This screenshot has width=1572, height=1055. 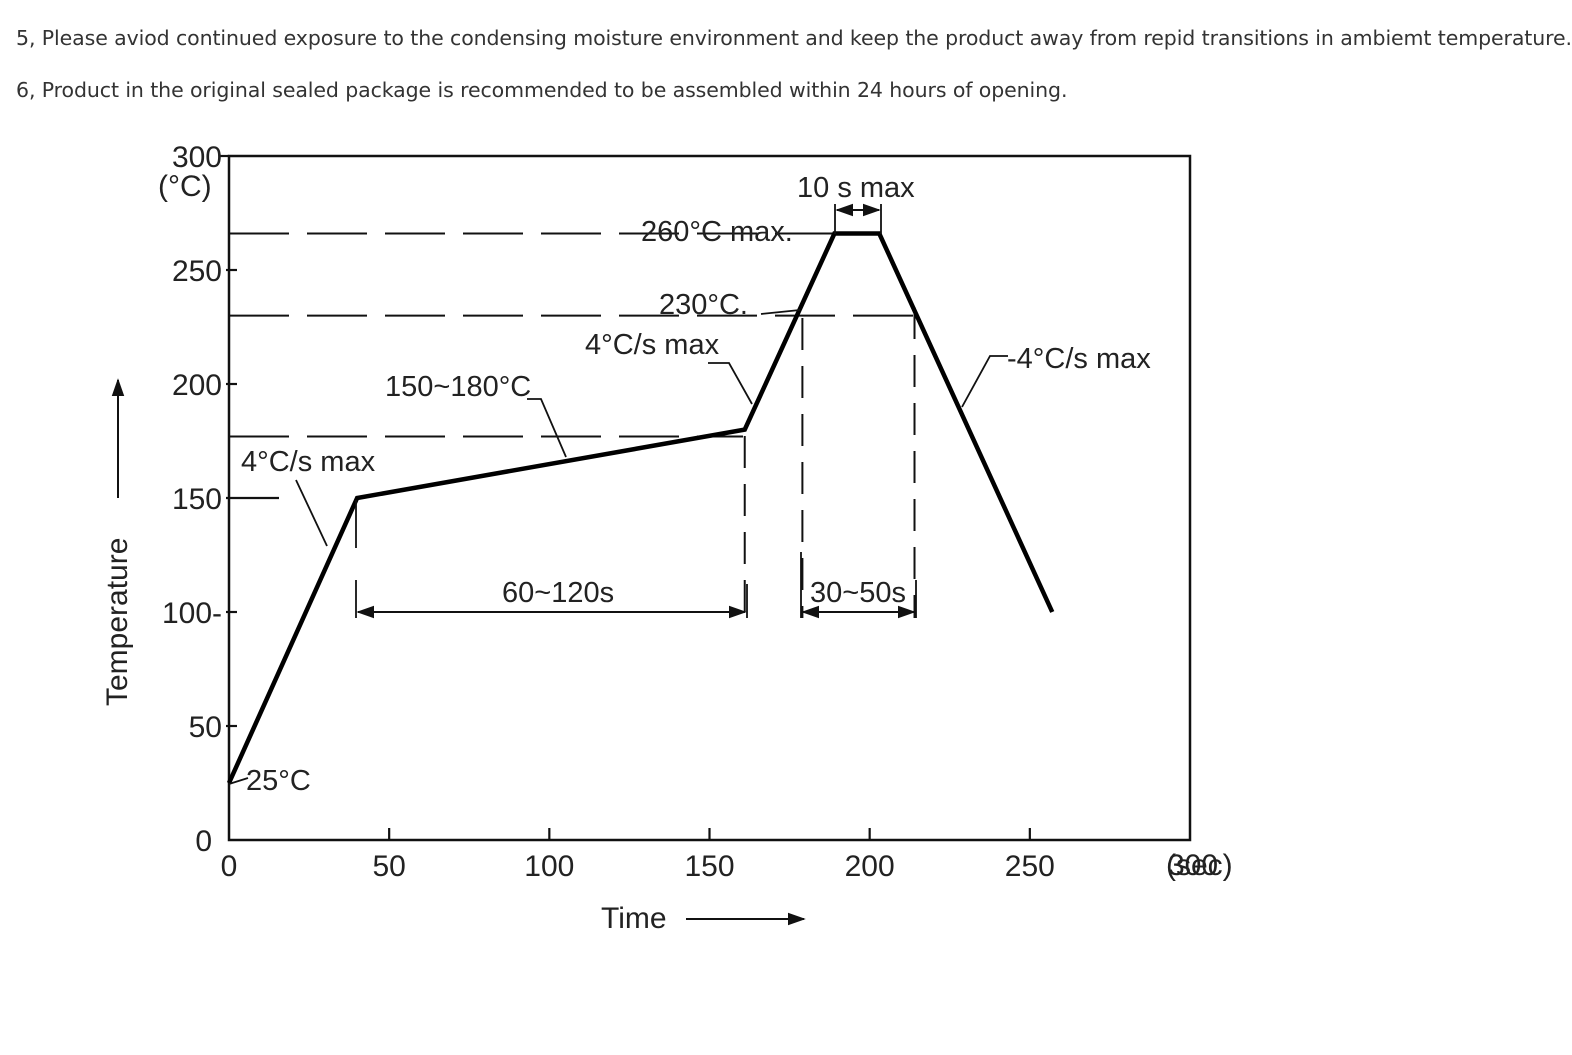 What do you see at coordinates (1193, 865) in the screenshot?
I see `x-tick-label: 300` at bounding box center [1193, 865].